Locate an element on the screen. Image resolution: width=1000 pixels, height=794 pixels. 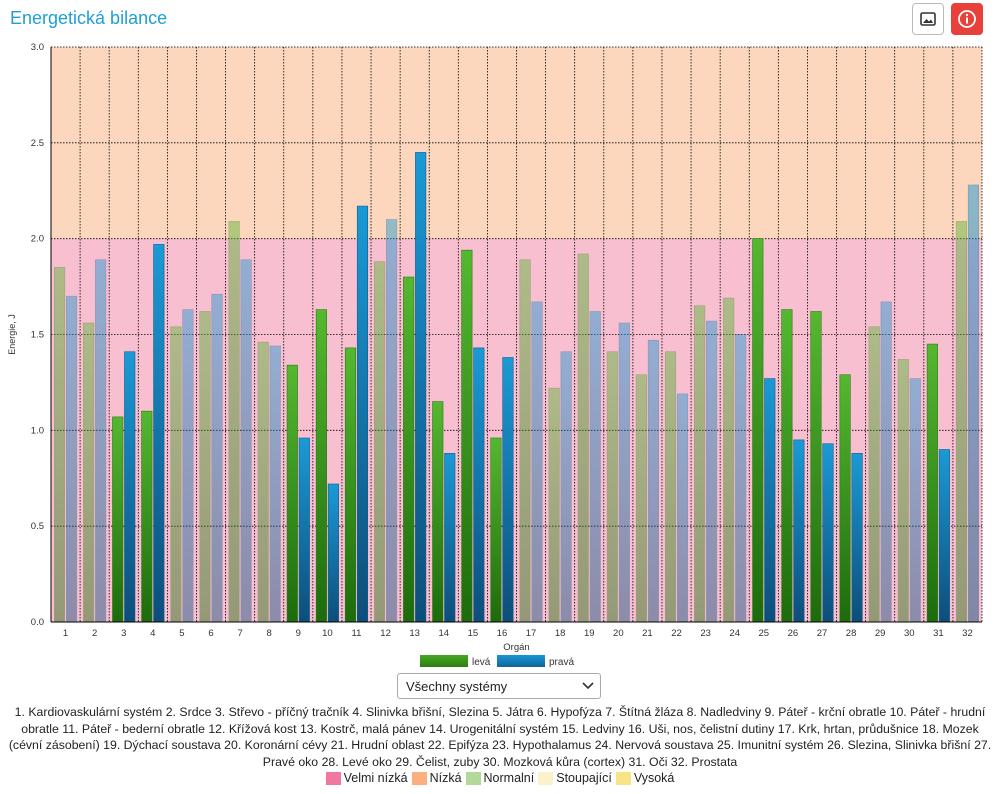
x-tick-label: 18 is located at coordinates (560, 633).